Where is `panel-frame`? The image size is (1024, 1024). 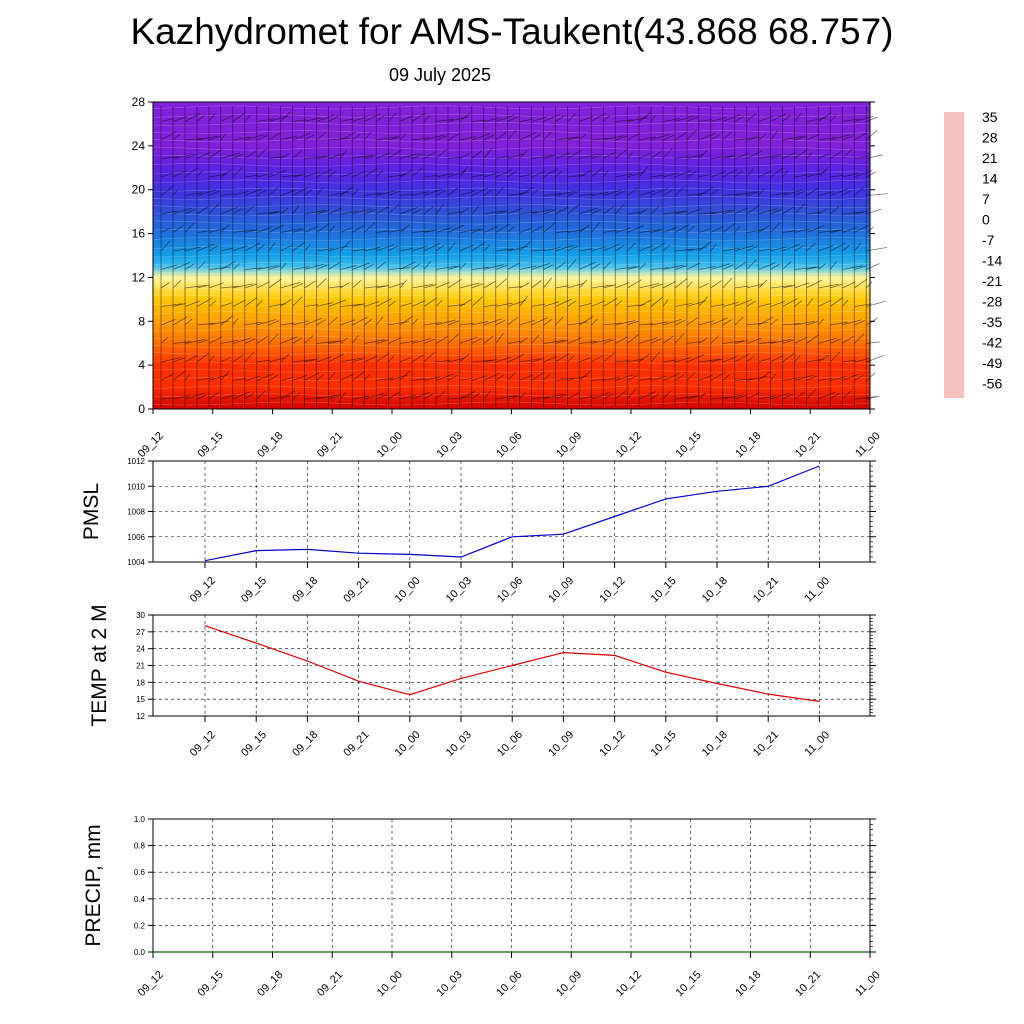 panel-frame is located at coordinates (511, 511).